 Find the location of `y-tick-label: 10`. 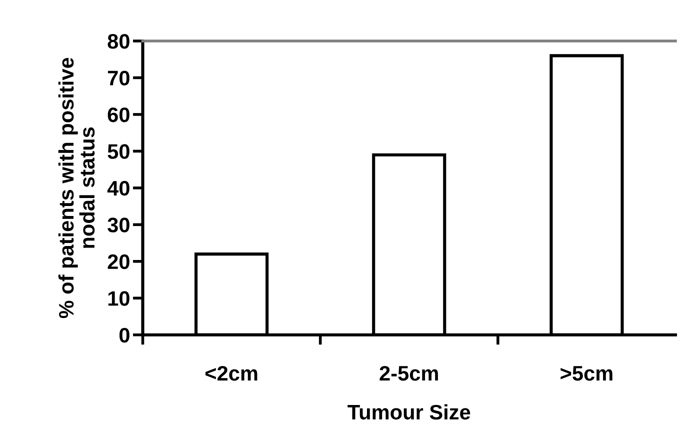

y-tick-label: 10 is located at coordinates (119, 298).